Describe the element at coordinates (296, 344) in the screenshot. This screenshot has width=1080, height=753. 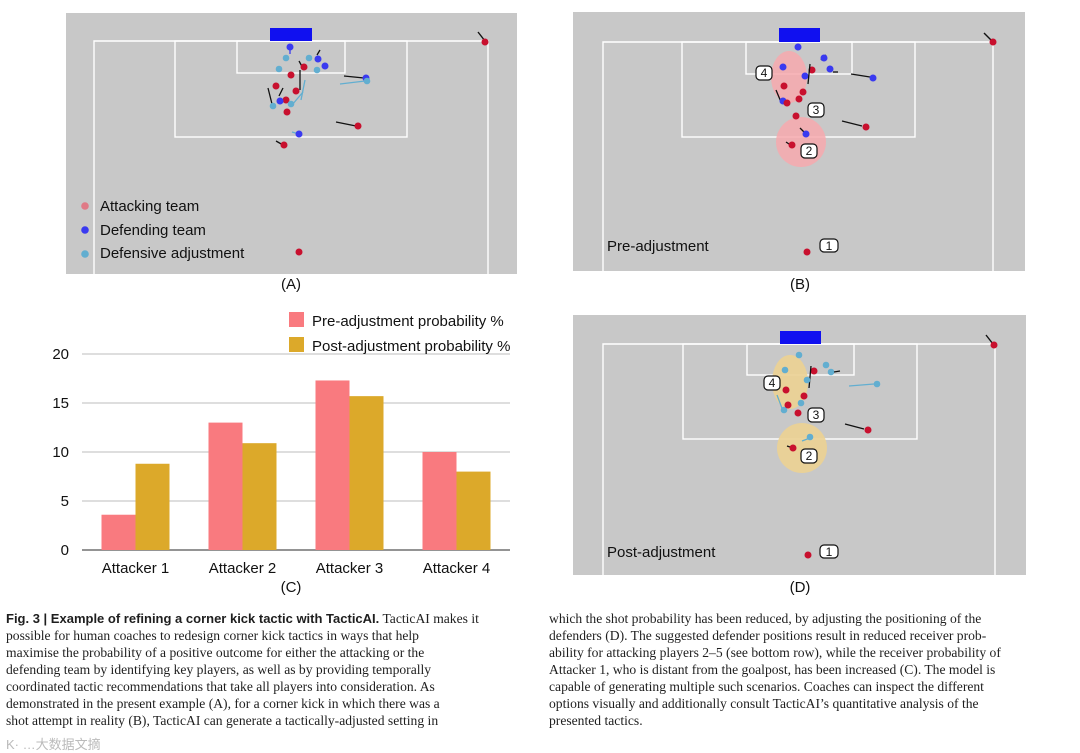
I see `legend-post-swatch` at that location.